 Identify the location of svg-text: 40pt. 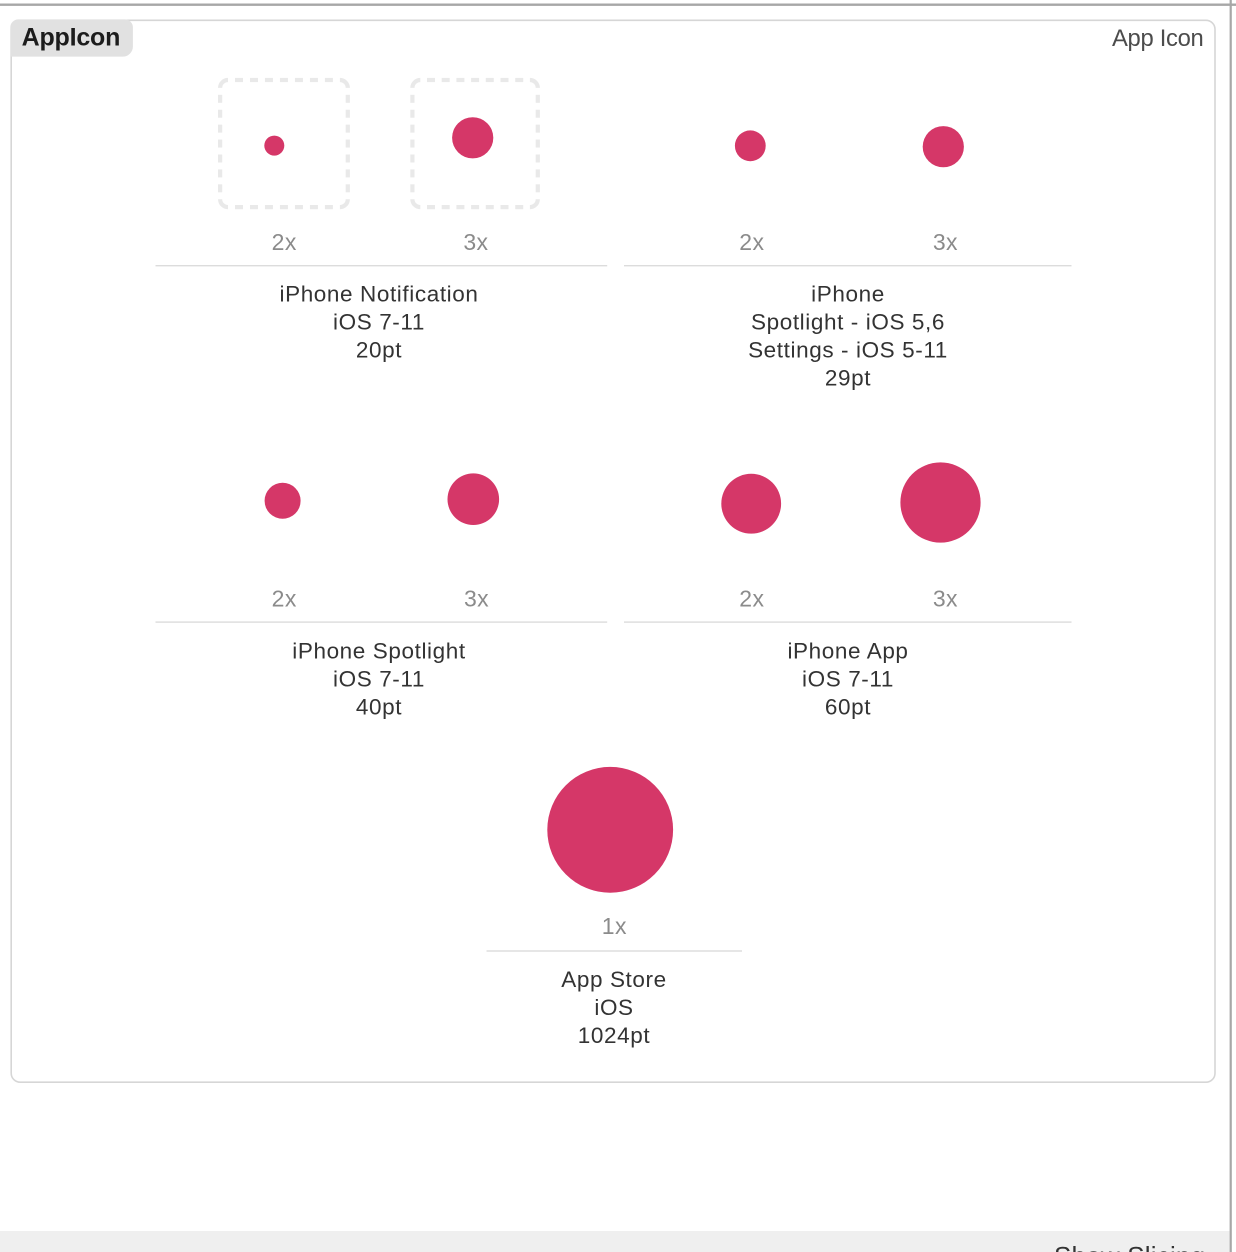
(379, 706).